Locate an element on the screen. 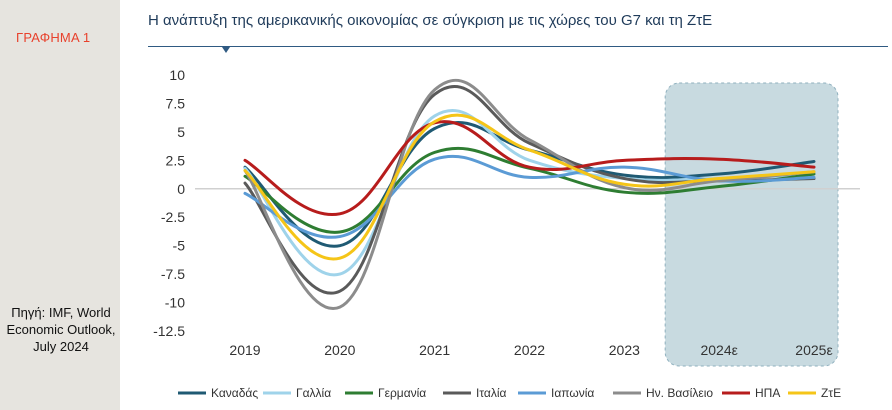 Image resolution: width=892 pixels, height=410 pixels. y-tick-label: -5 is located at coordinates (179, 246).